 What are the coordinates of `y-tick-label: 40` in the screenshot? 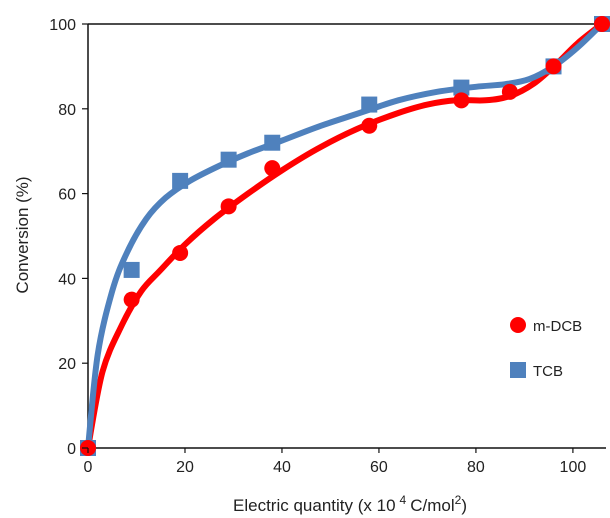 It's located at (67, 279).